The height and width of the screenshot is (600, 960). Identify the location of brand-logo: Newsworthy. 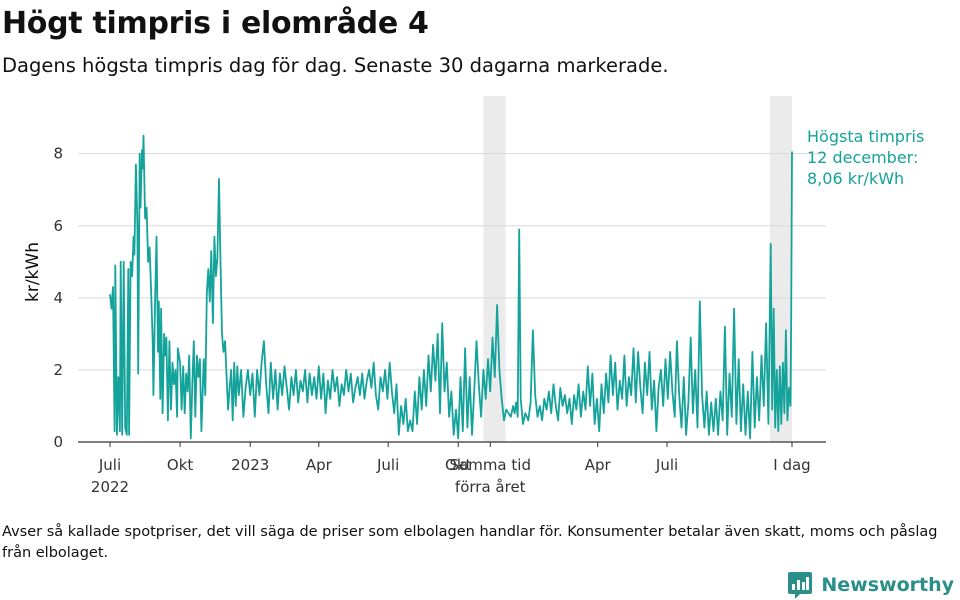
(870, 585).